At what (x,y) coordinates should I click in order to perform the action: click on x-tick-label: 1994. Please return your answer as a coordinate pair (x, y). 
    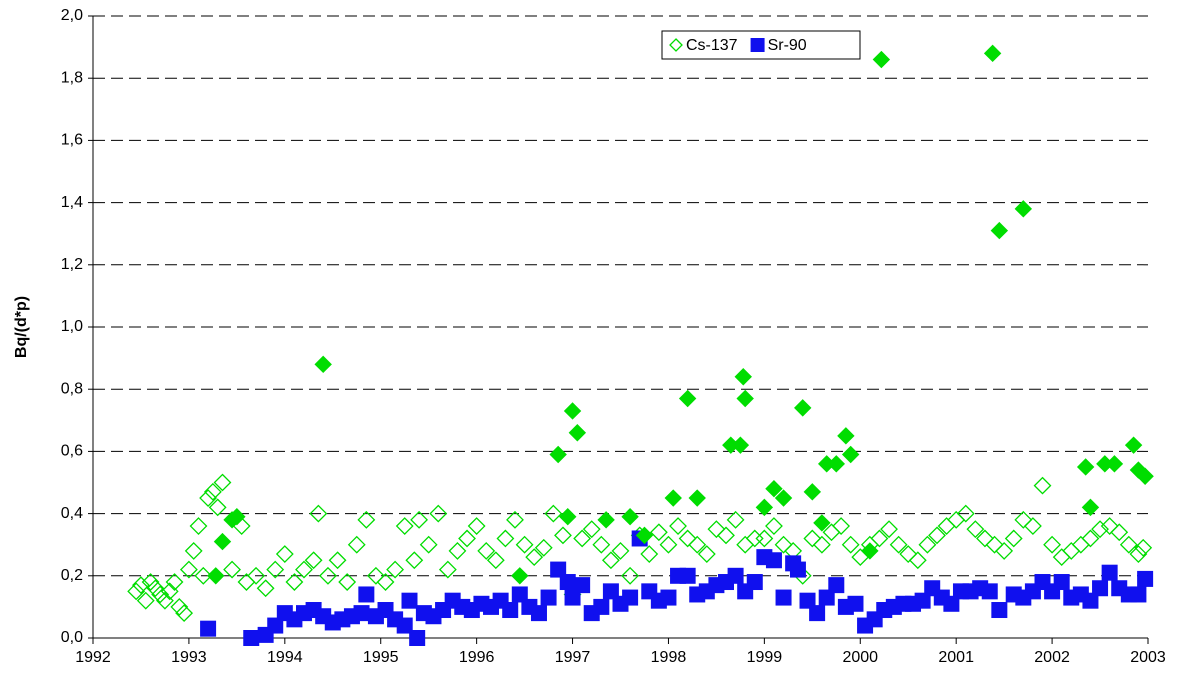
    Looking at the image, I should click on (285, 657).